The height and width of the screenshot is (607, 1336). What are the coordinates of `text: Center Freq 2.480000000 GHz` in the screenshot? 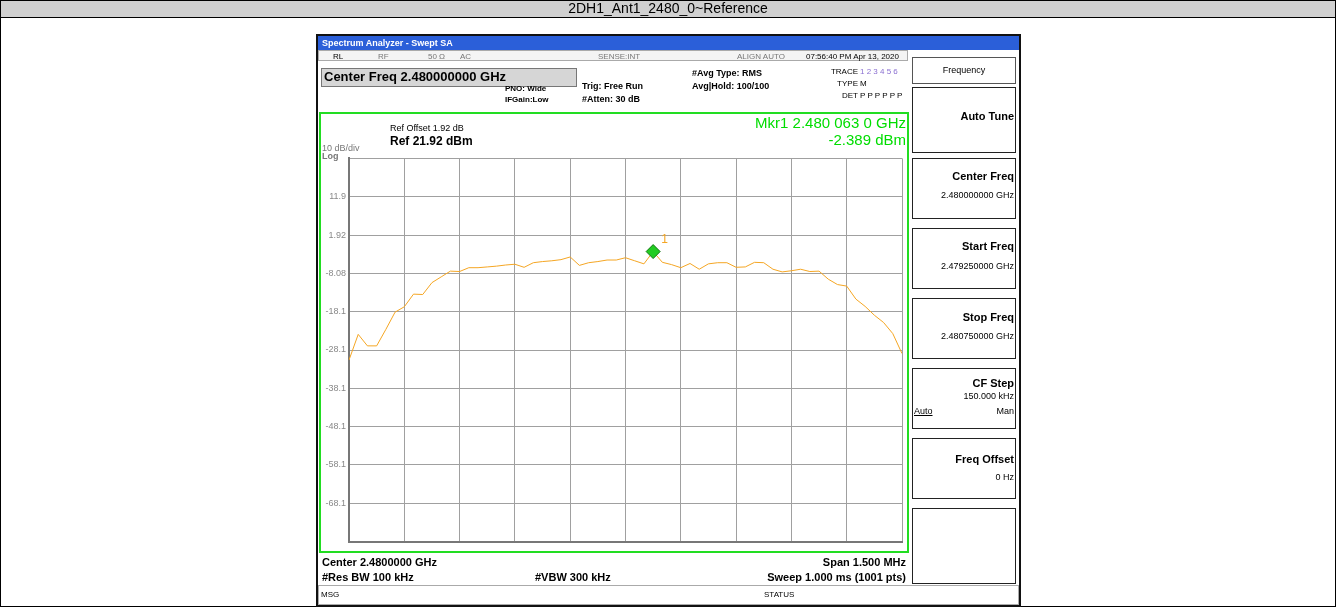 It's located at (449, 77).